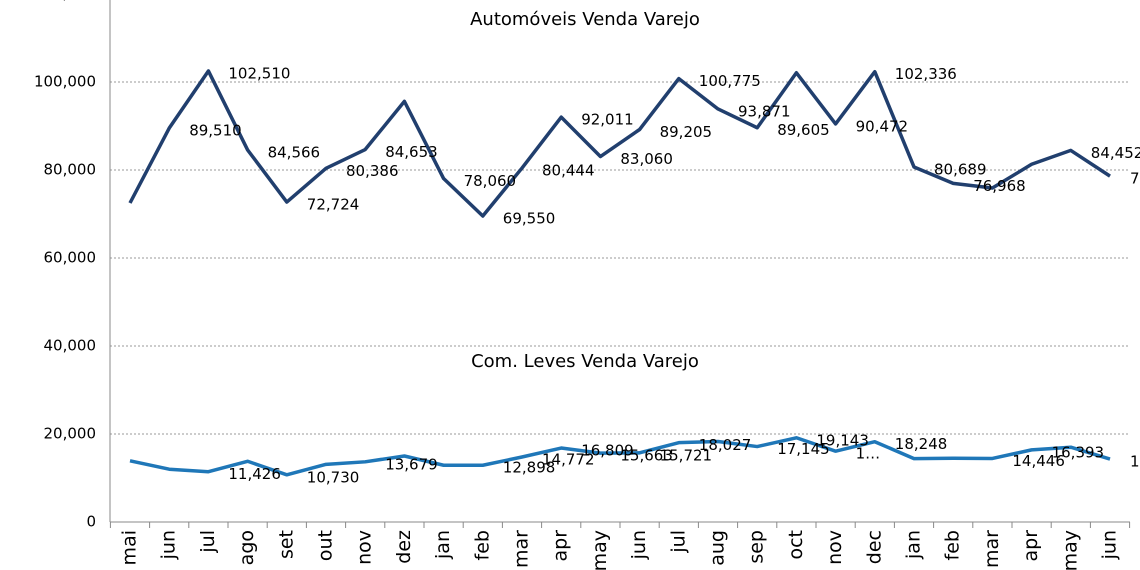  What do you see at coordinates (568, 460) in the screenshot?
I see `data-label: 14,772` at bounding box center [568, 460].